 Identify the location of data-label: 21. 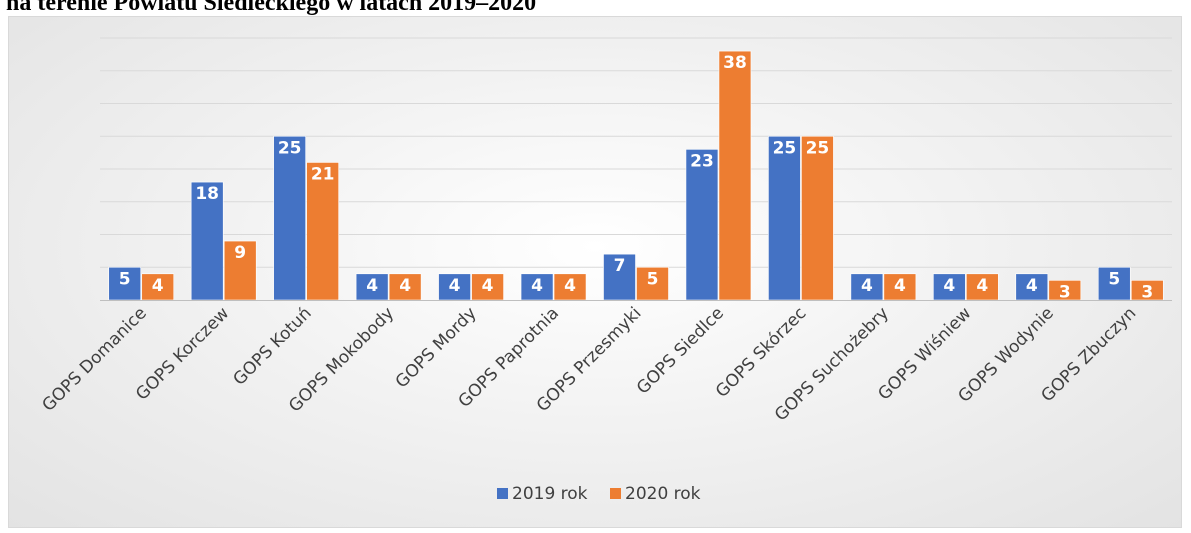
(323, 174).